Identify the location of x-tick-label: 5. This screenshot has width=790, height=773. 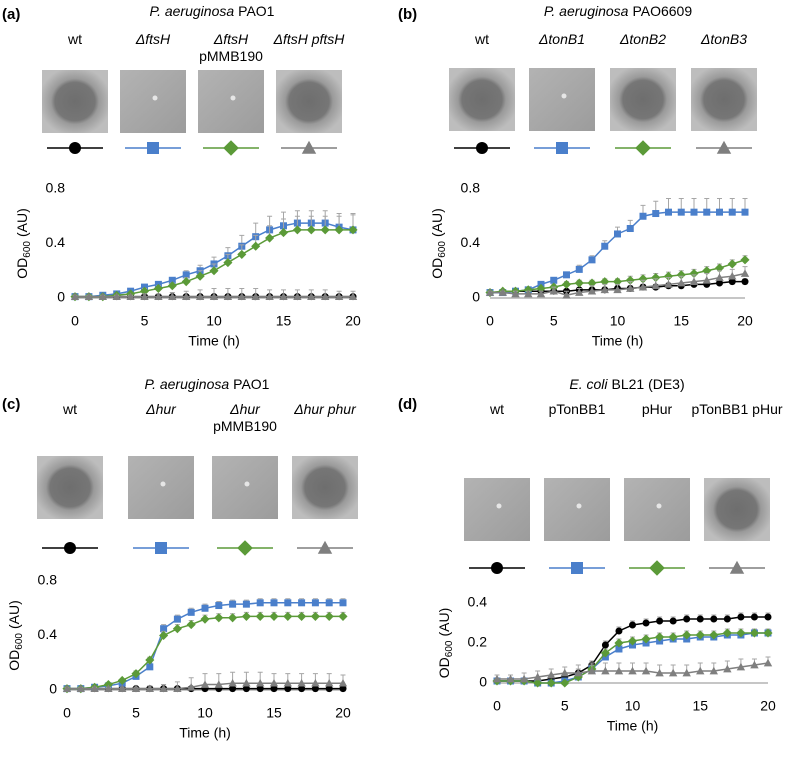
(145, 321).